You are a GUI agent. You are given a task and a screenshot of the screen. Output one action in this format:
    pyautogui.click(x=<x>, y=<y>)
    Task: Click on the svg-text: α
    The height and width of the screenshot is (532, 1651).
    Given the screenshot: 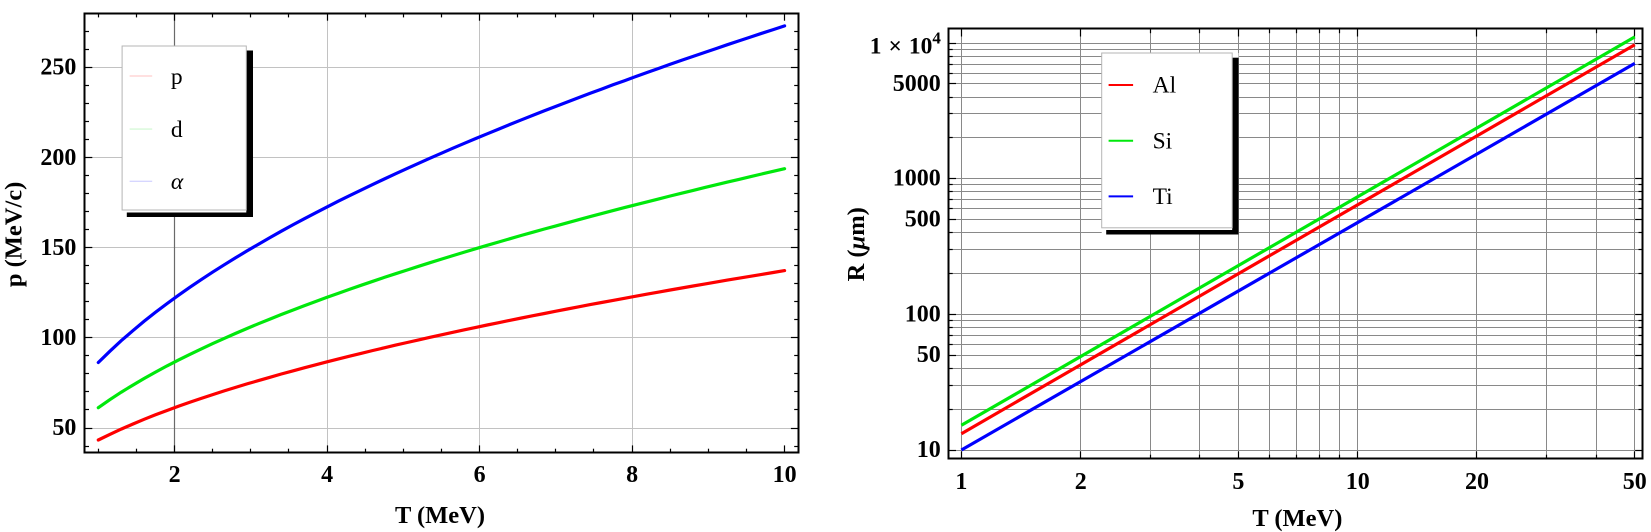 What is the action you would take?
    pyautogui.click(x=177, y=182)
    